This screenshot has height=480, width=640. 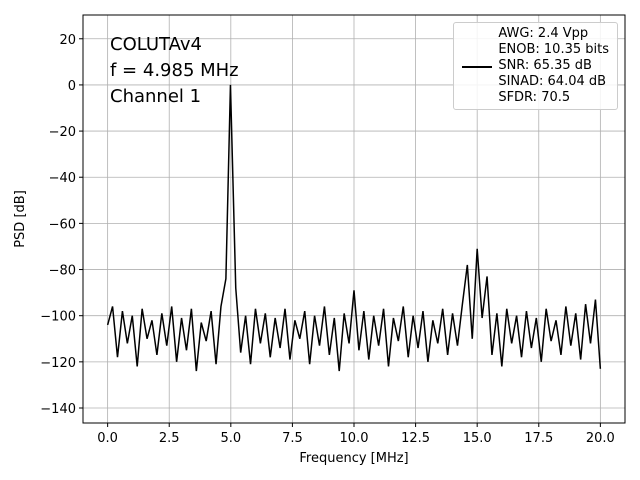 What do you see at coordinates (477, 67) in the screenshot?
I see `legend-swatch` at bounding box center [477, 67].